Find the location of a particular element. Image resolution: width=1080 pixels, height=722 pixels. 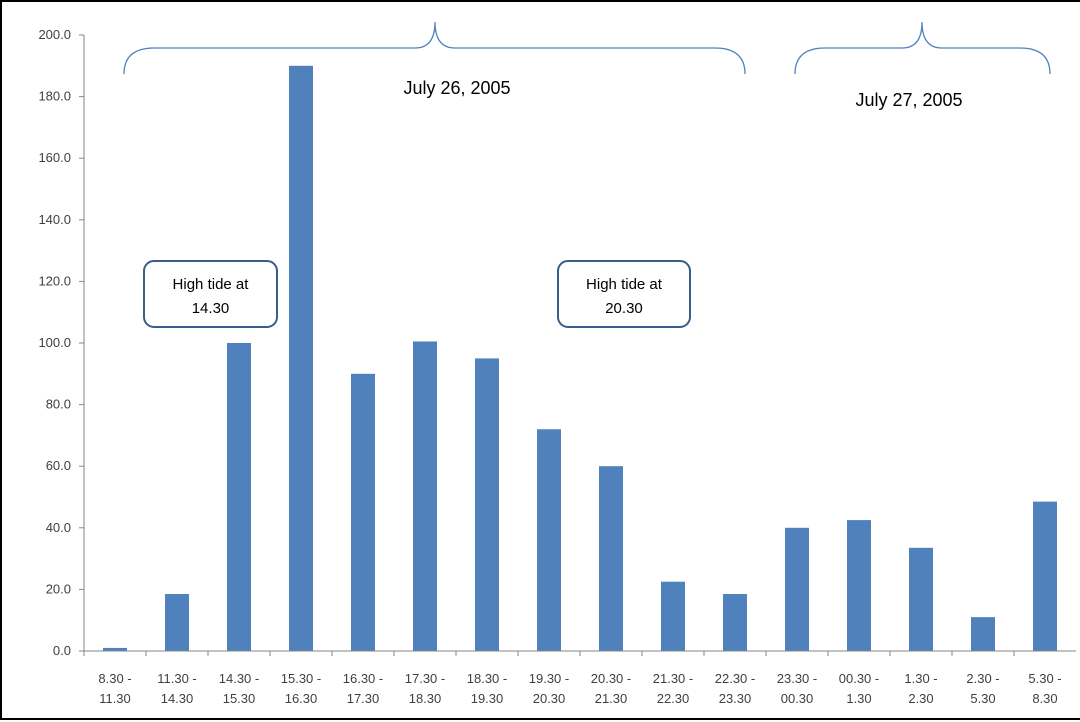

x-tick-label: 16.30 is located at coordinates (301, 698).